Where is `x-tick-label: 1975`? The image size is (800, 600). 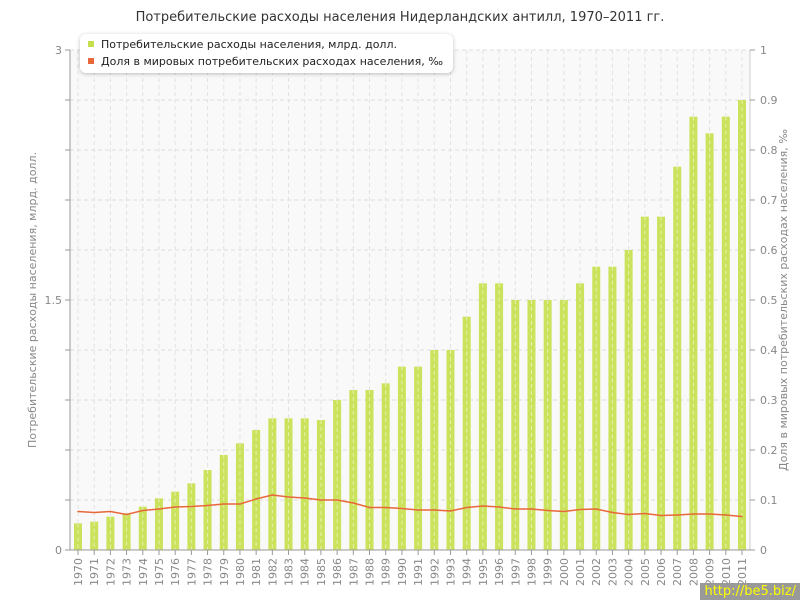
x-tick-label: 1975 is located at coordinates (159, 572).